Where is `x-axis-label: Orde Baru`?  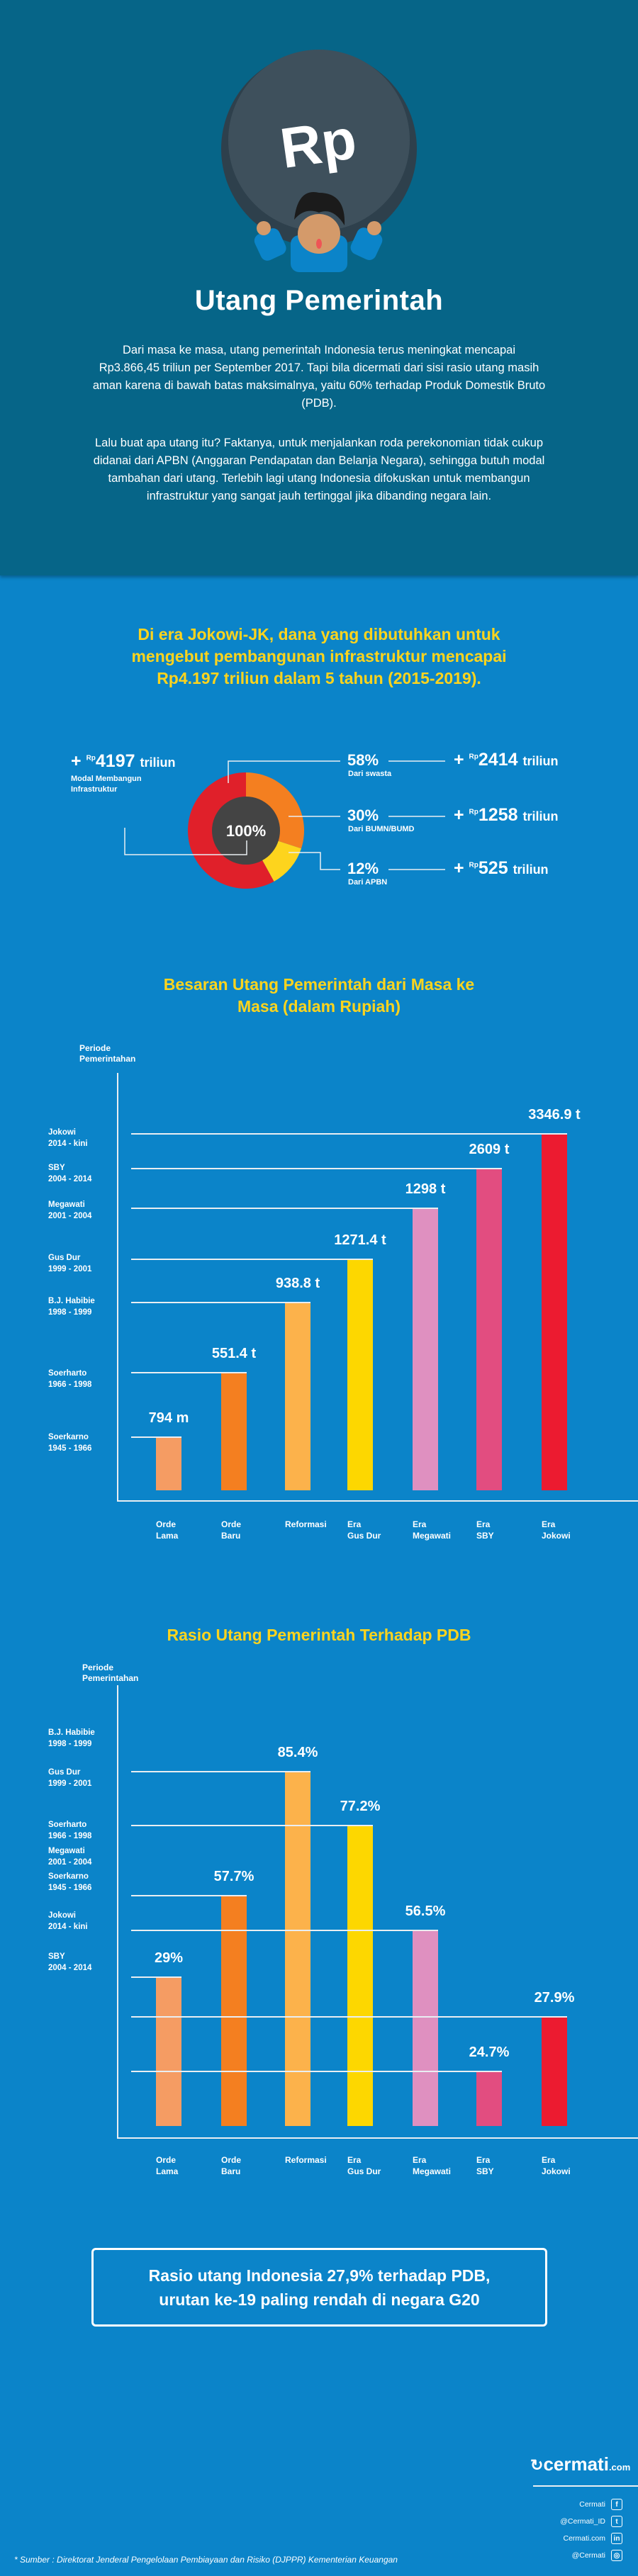 x-axis-label: Orde Baru is located at coordinates (249, 2165).